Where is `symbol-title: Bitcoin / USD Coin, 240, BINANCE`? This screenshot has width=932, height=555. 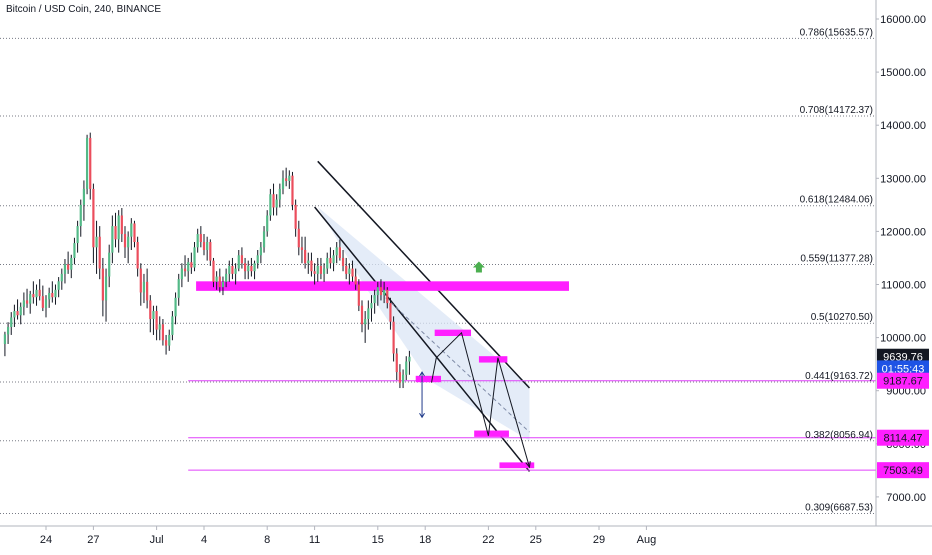 symbol-title: Bitcoin / USD Coin, 240, BINANCE is located at coordinates (84, 9).